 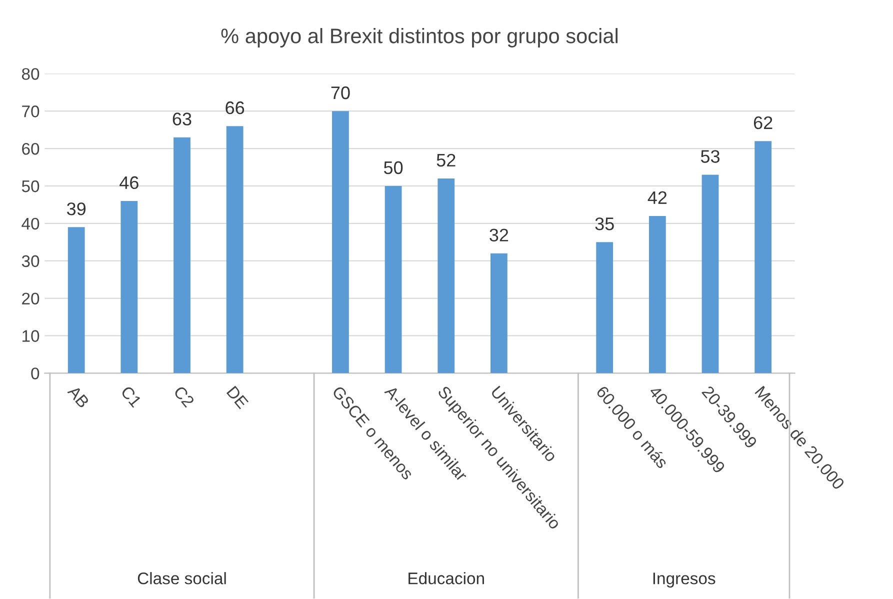 I want to click on x-tick-label: C2, so click(x=184, y=396).